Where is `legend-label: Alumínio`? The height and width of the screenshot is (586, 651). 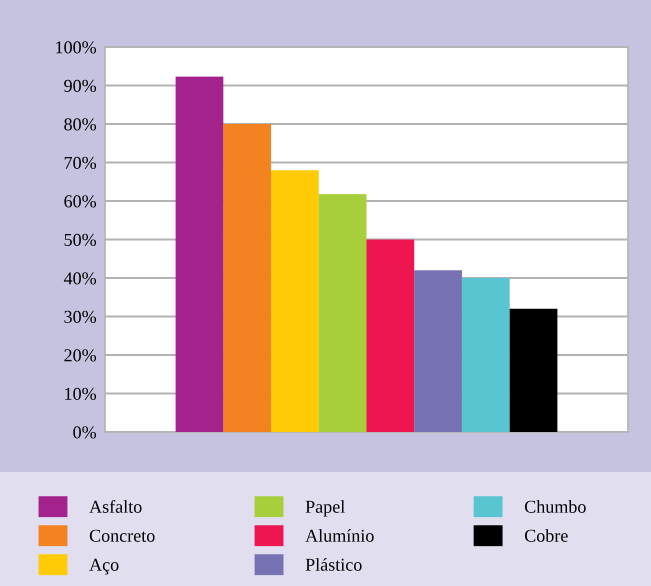 legend-label: Alumínio is located at coordinates (339, 535).